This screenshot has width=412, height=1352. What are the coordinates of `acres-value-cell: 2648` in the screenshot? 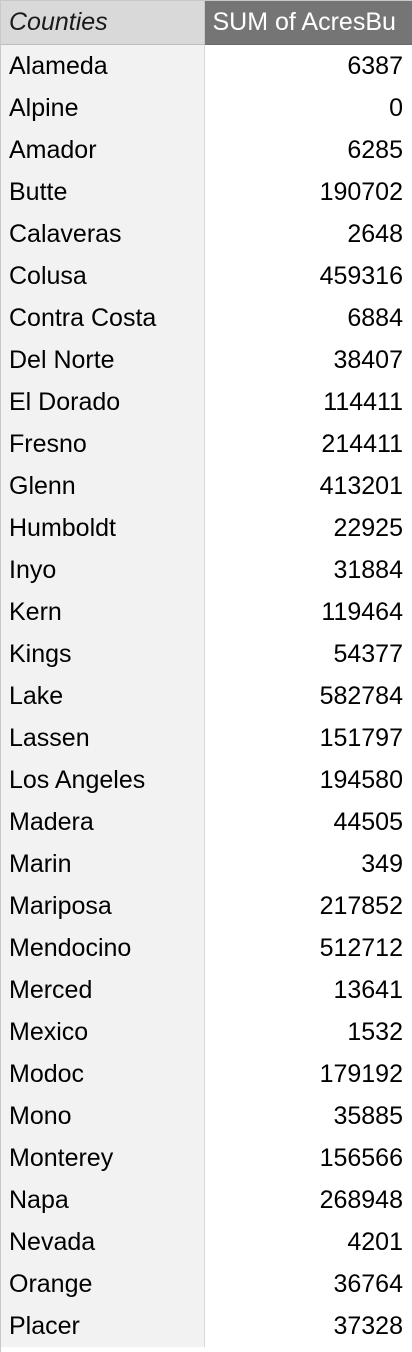 It's located at (308, 234).